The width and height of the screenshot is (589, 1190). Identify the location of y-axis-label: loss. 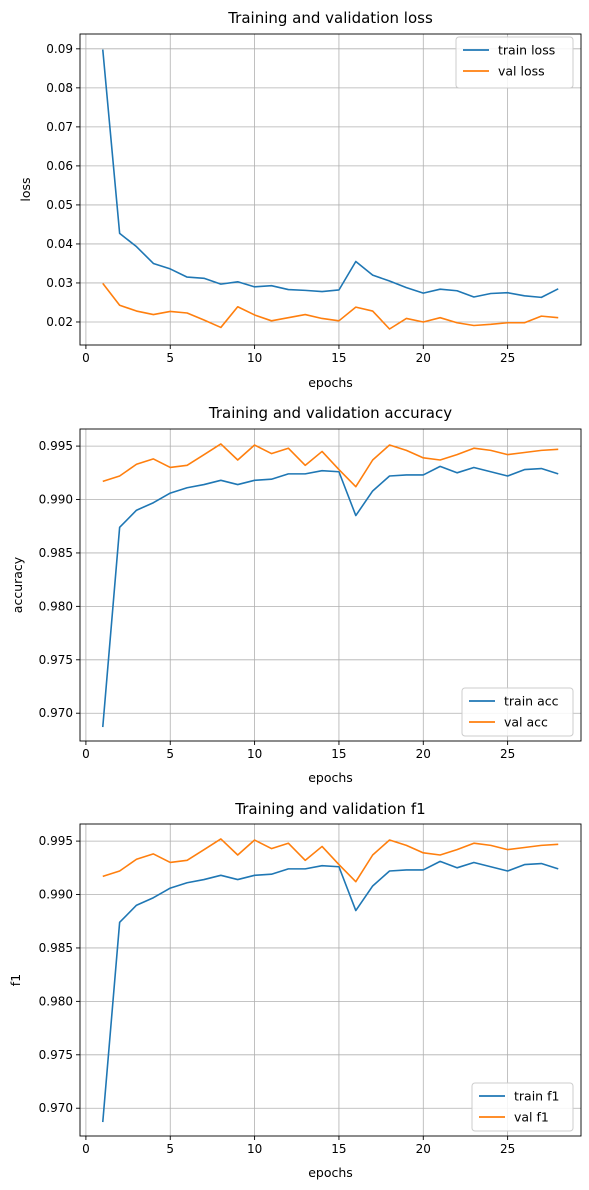
(25, 189).